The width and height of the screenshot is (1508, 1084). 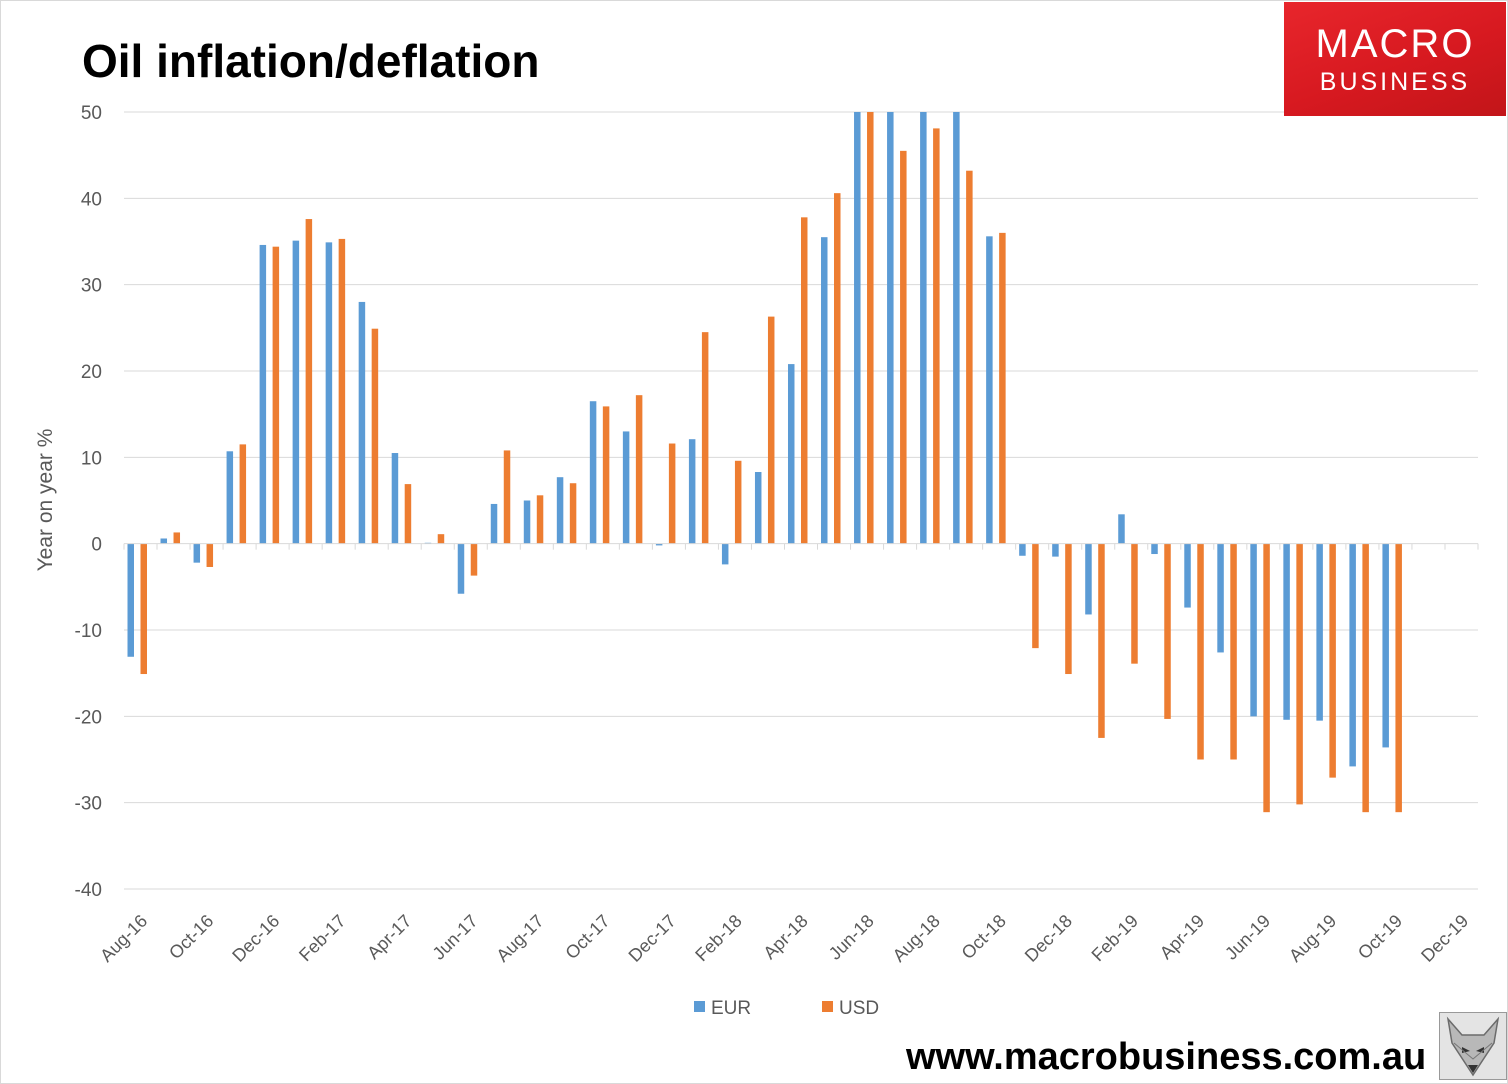 What do you see at coordinates (91, 286) in the screenshot?
I see `y-tick-label: 30` at bounding box center [91, 286].